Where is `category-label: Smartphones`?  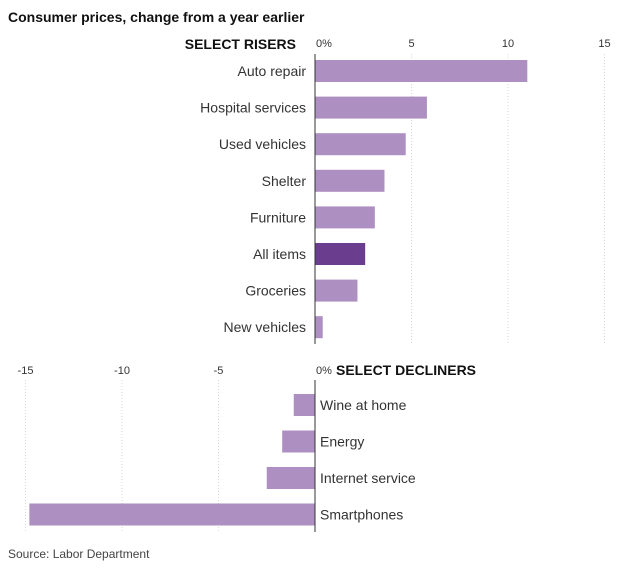
category-label: Smartphones is located at coordinates (361, 515).